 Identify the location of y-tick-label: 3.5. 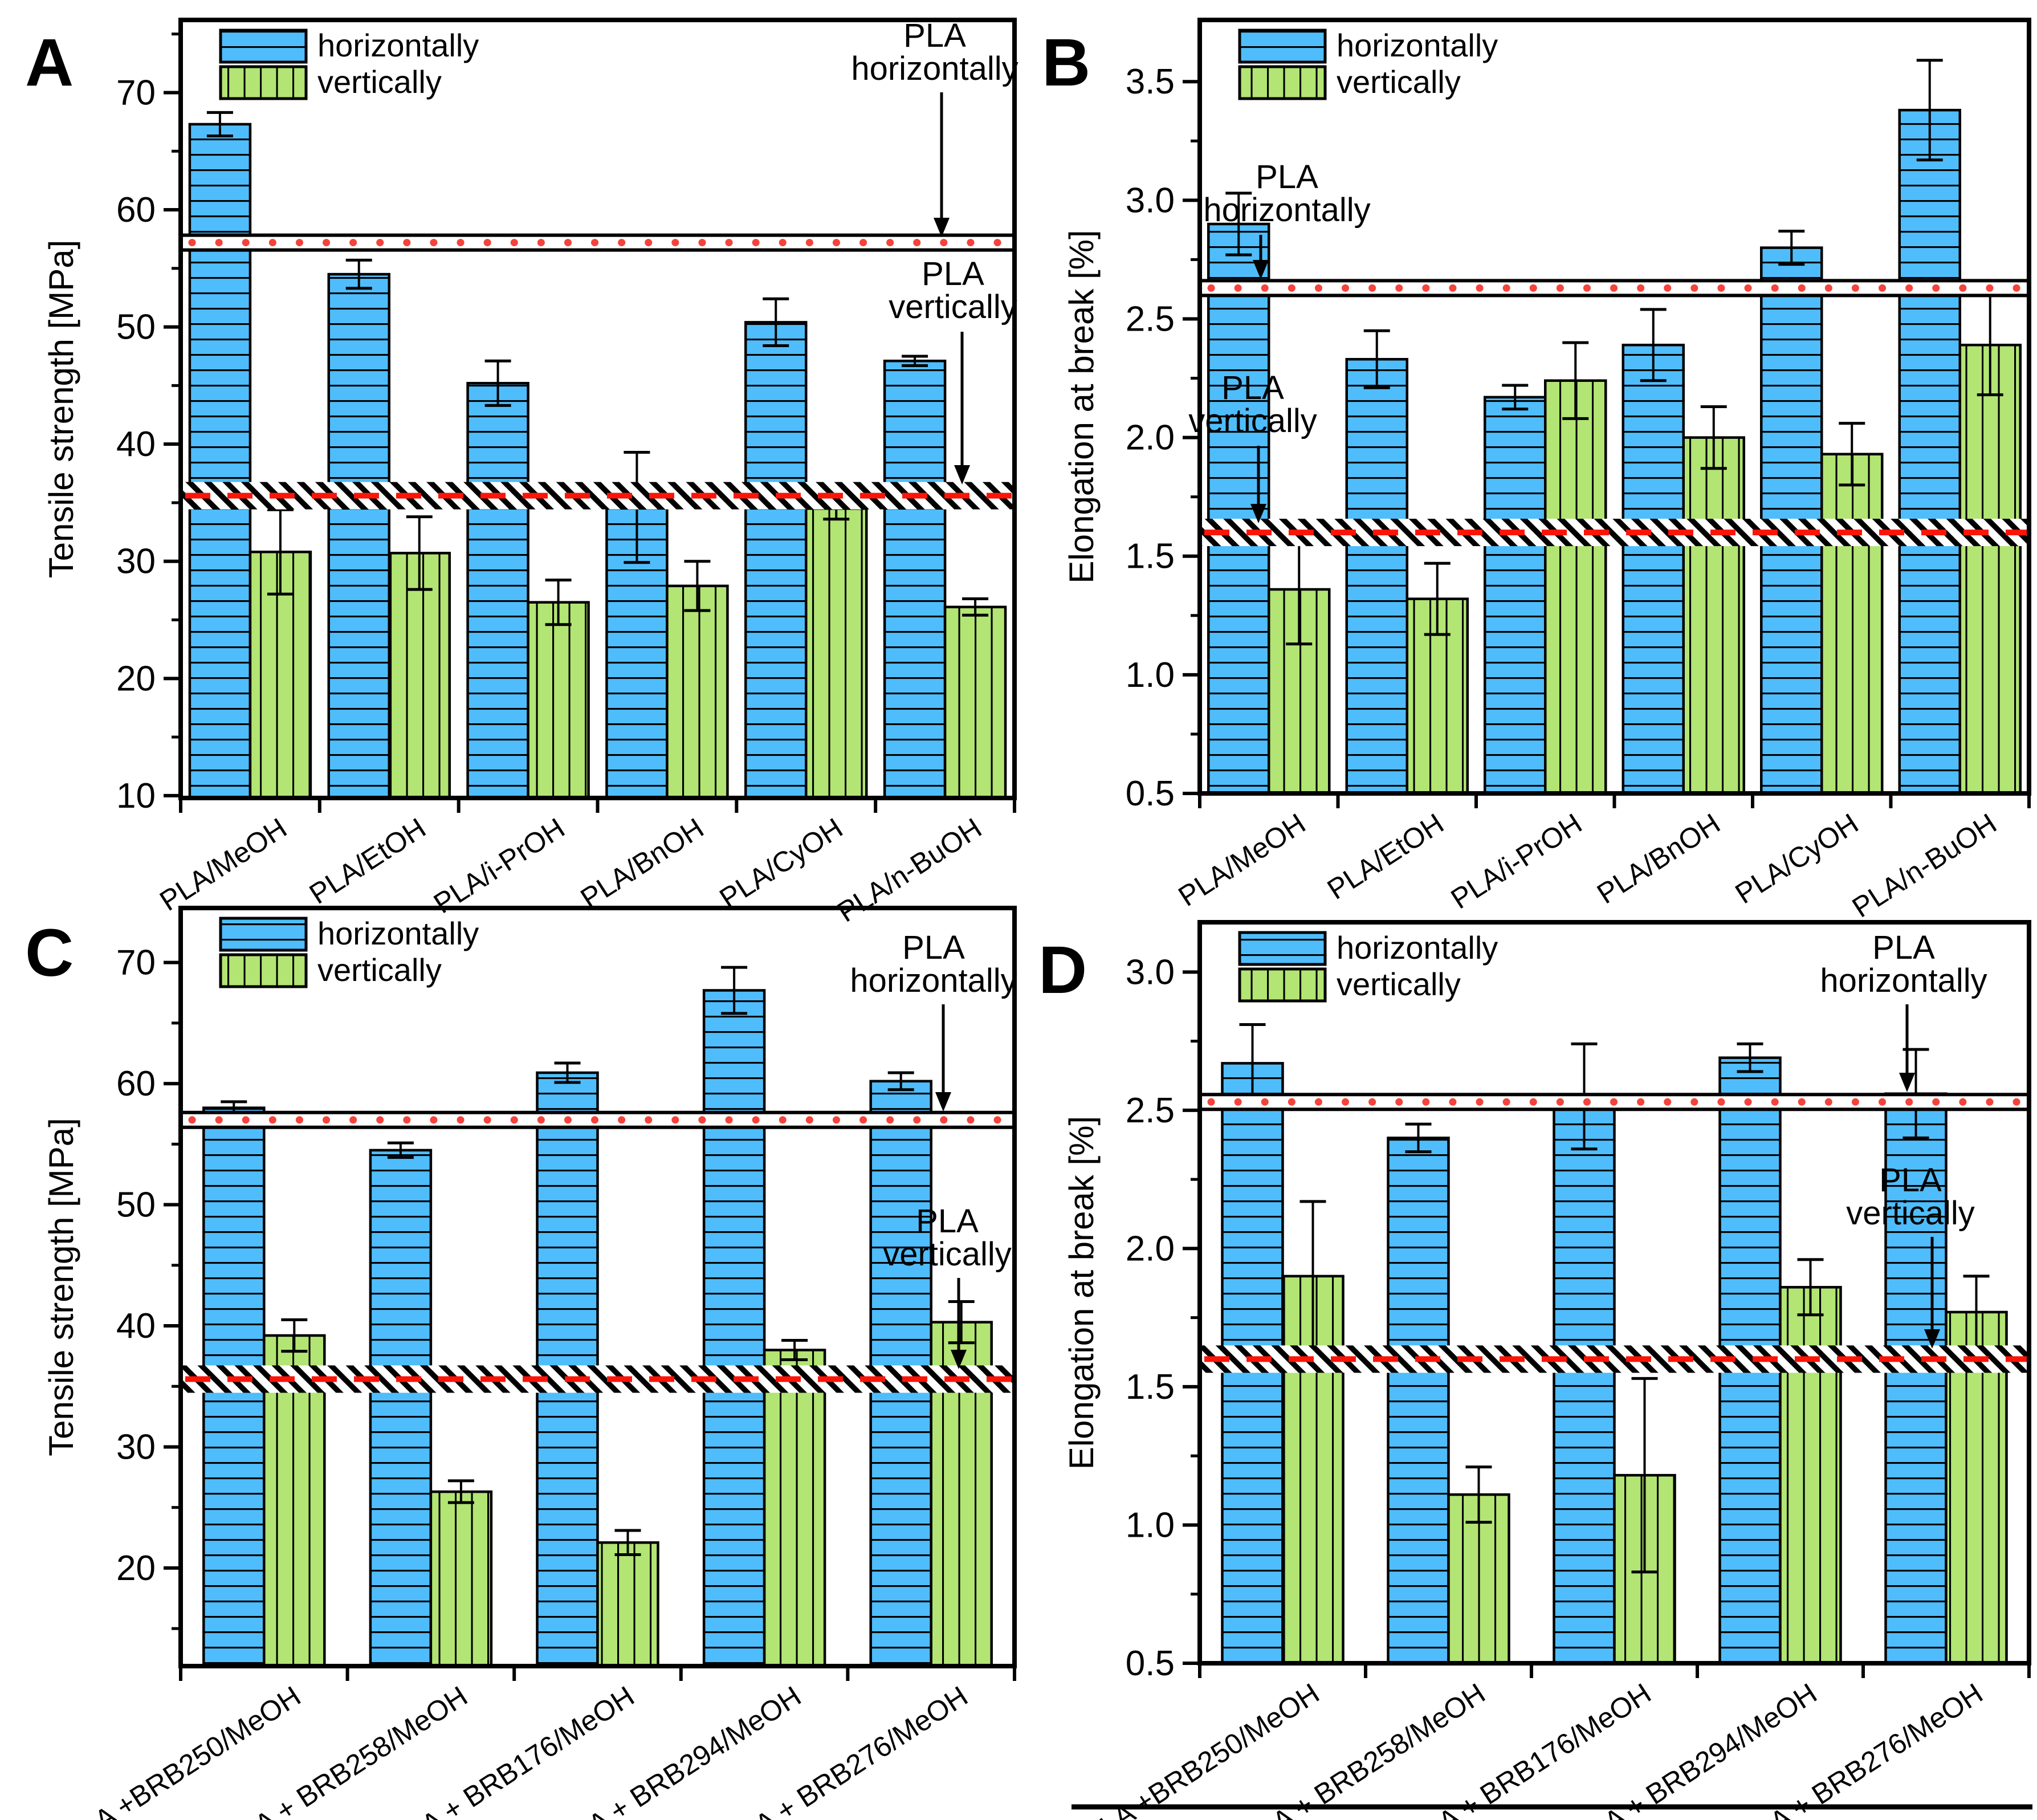
(1150, 81).